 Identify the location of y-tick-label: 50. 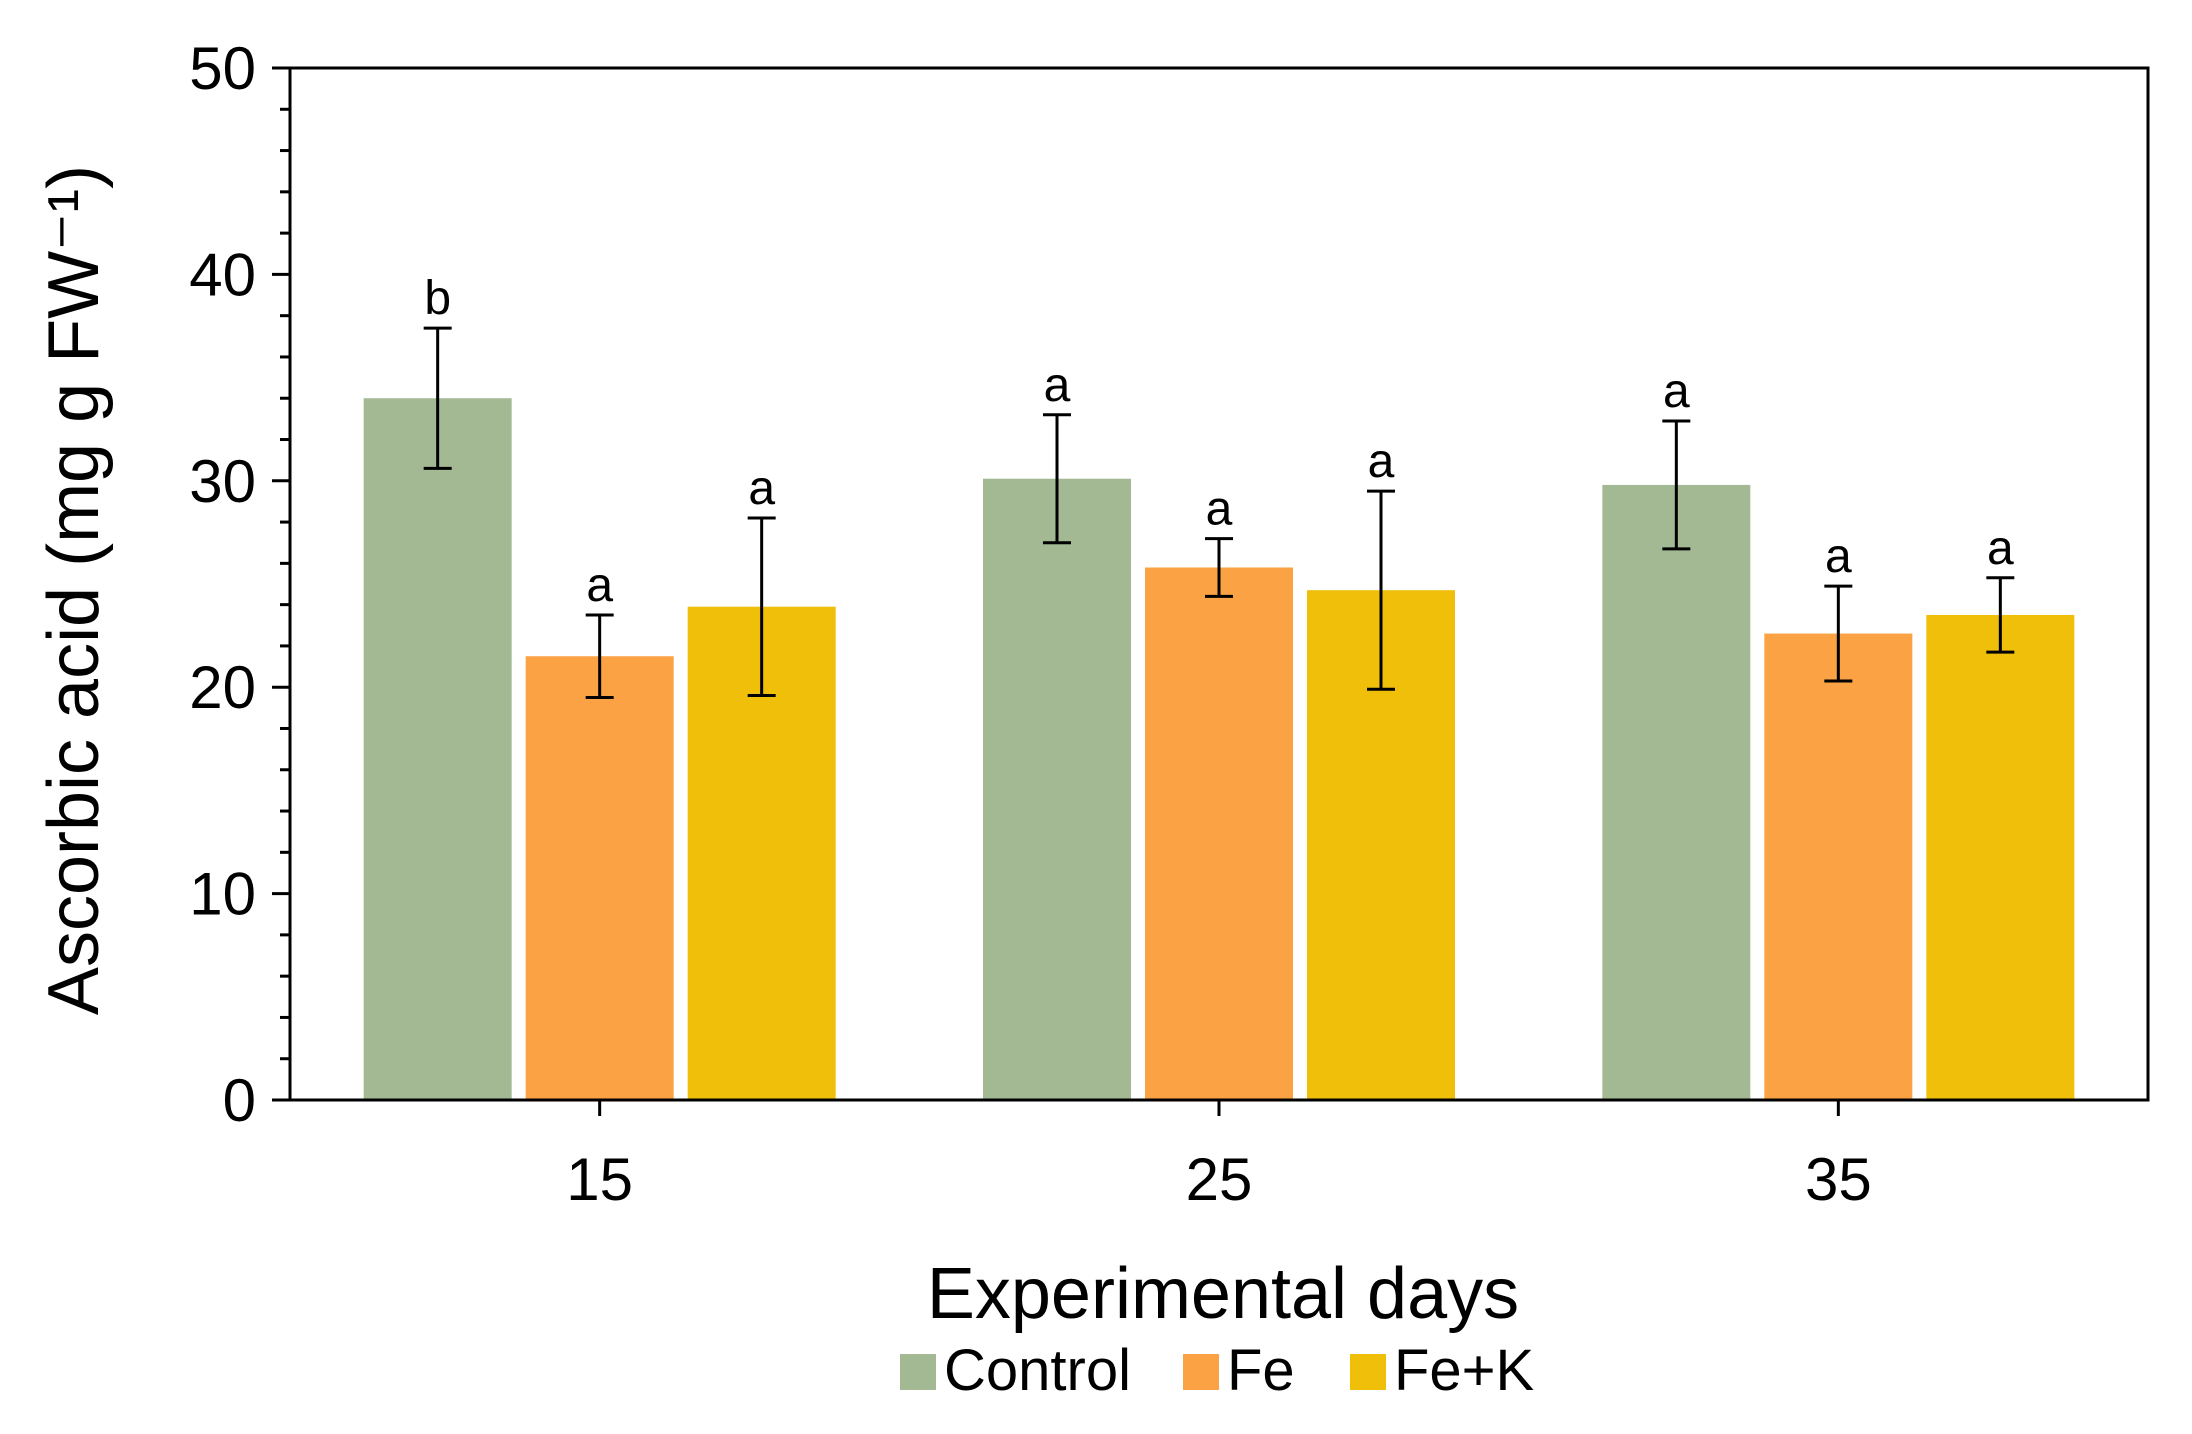
(222, 68).